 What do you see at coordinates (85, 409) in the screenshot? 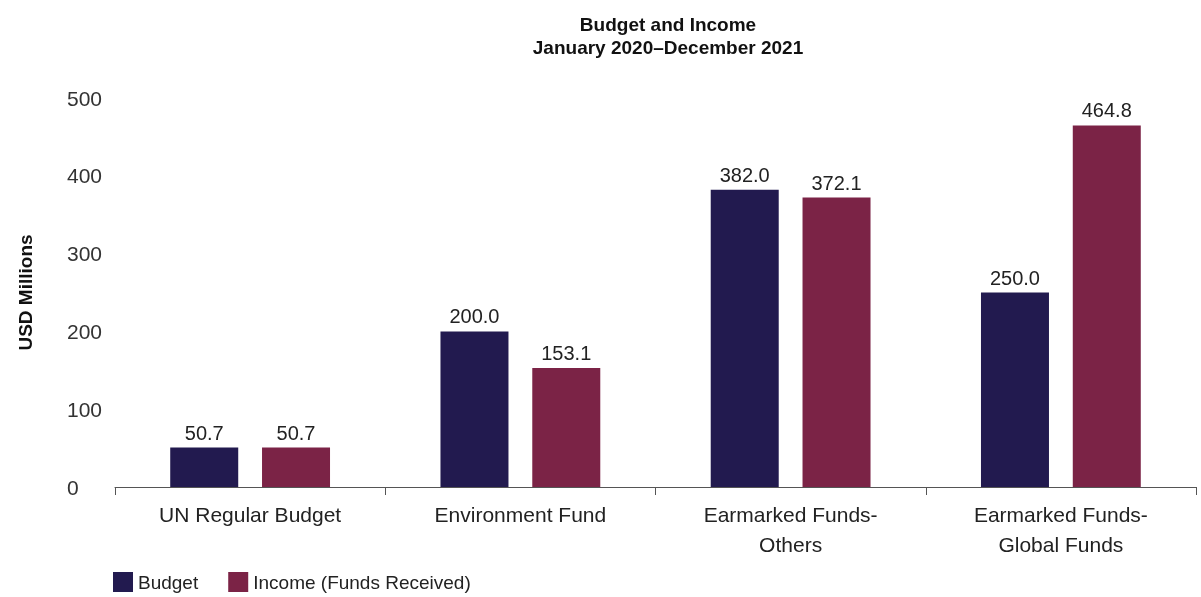
I see `y-tick-label: 100` at bounding box center [85, 409].